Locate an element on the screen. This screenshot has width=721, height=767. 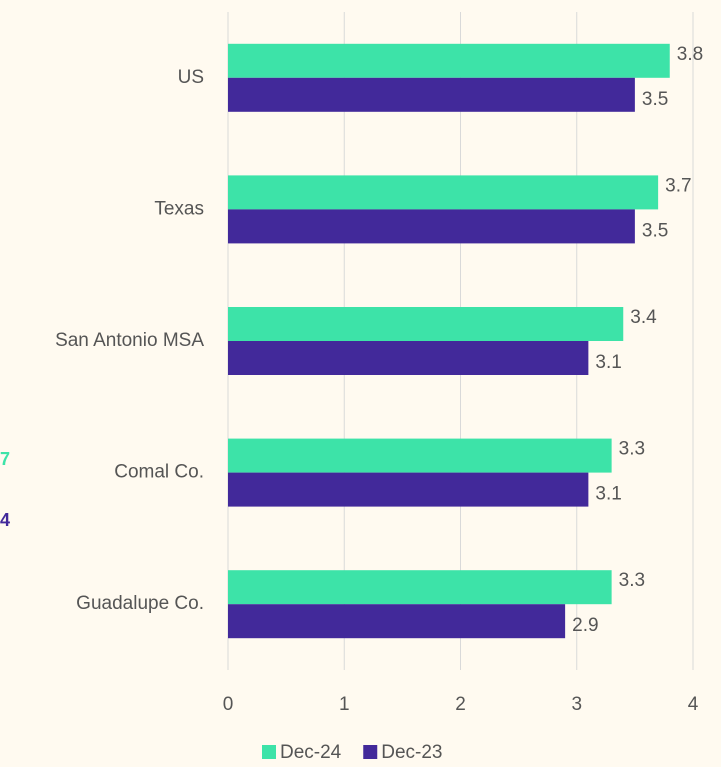
x-tick-label: 3 is located at coordinates (576, 704).